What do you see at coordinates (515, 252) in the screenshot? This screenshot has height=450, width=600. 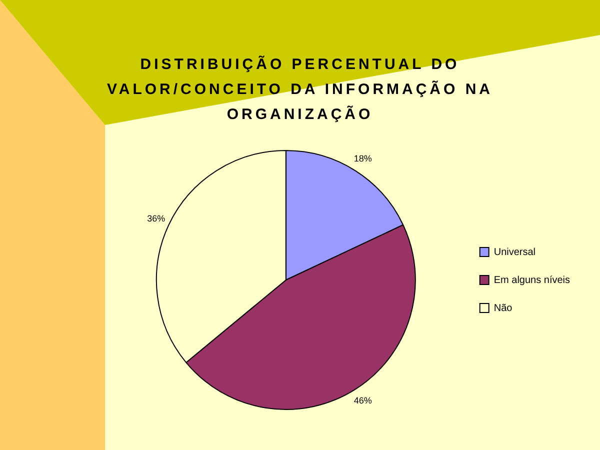 I see `legend-label: Universal` at bounding box center [515, 252].